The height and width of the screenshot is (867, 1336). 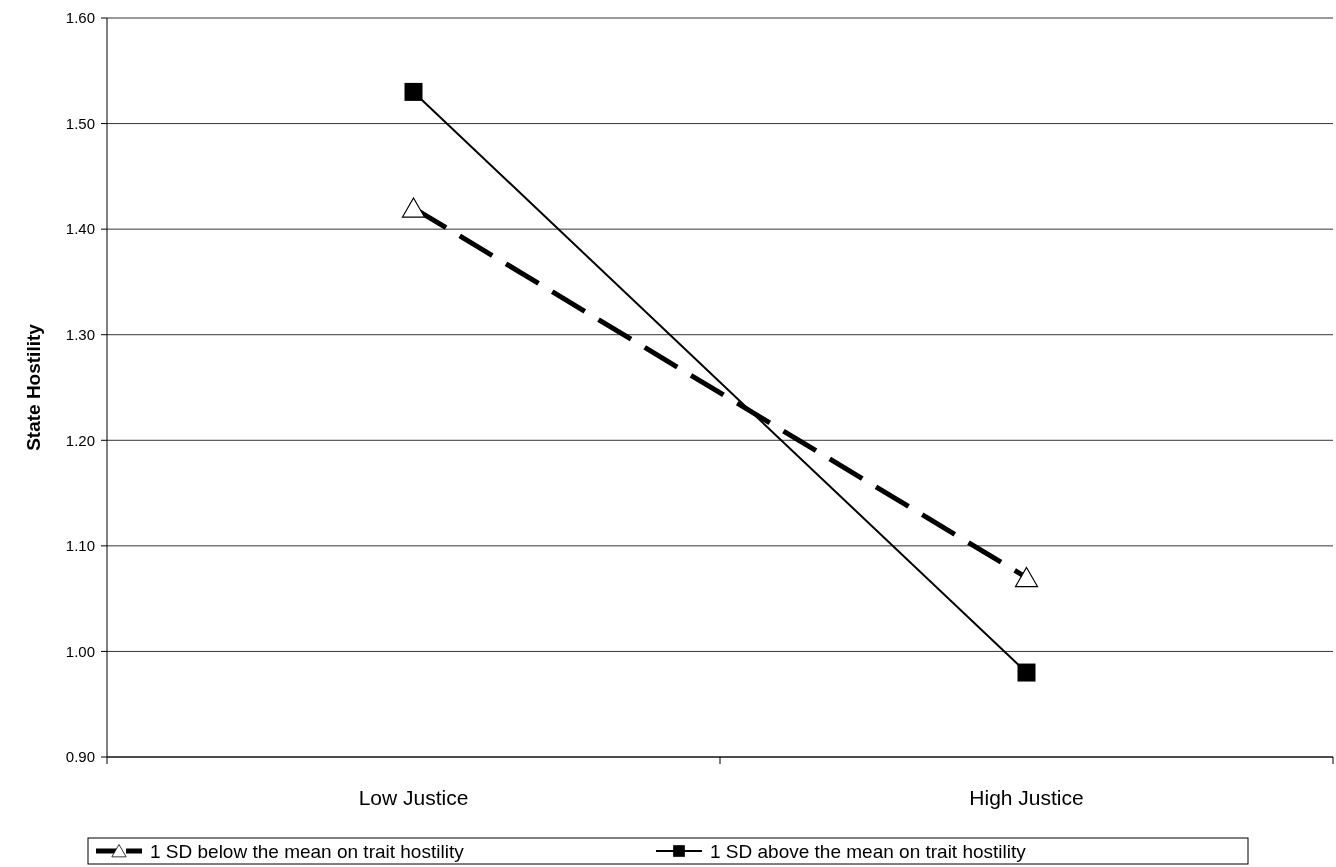 What do you see at coordinates (80, 334) in the screenshot?
I see `y-tick-label: 1.30` at bounding box center [80, 334].